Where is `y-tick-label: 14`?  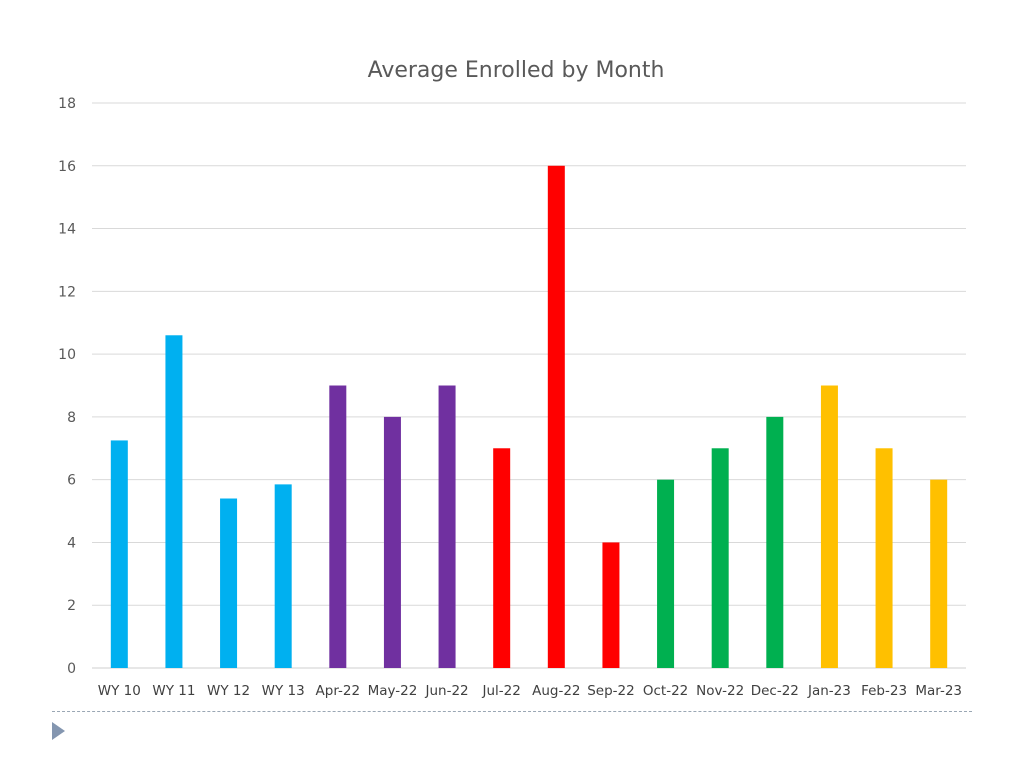 y-tick-label: 14 is located at coordinates (67, 230).